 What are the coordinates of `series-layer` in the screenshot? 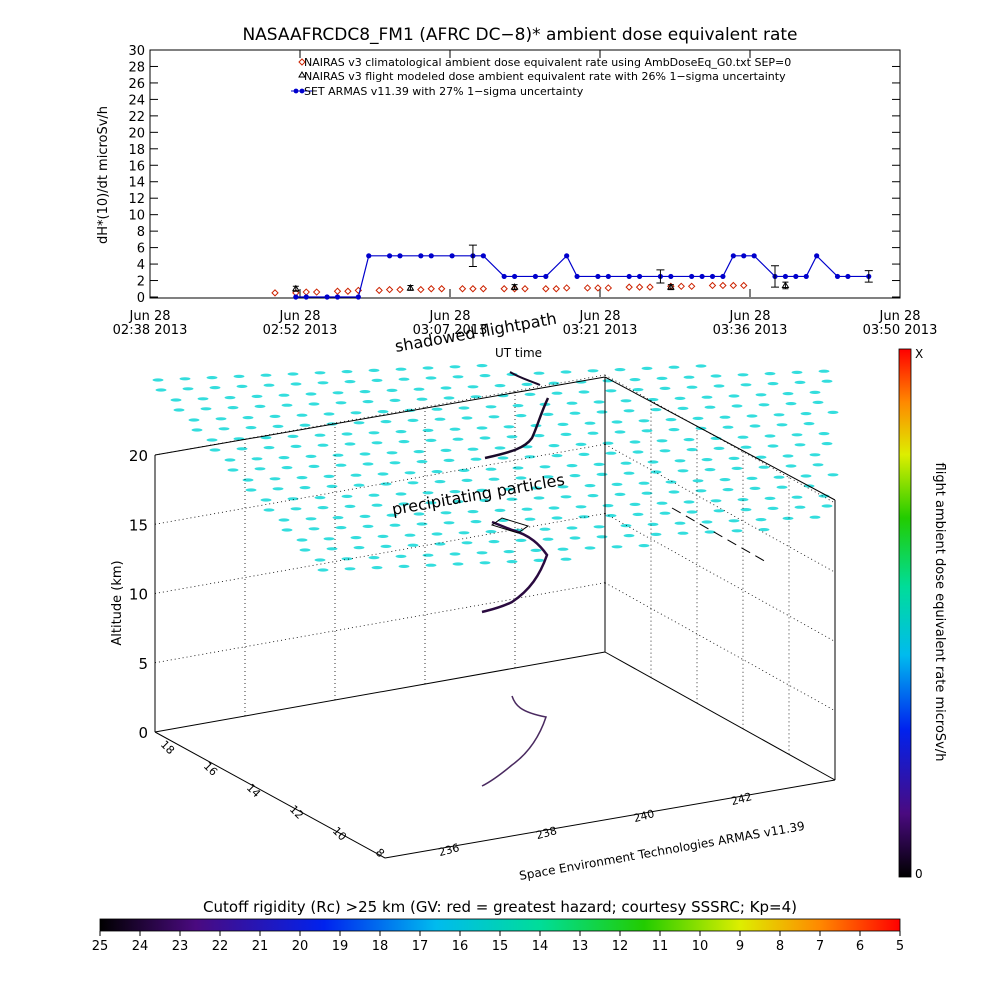 It's located at (572, 272).